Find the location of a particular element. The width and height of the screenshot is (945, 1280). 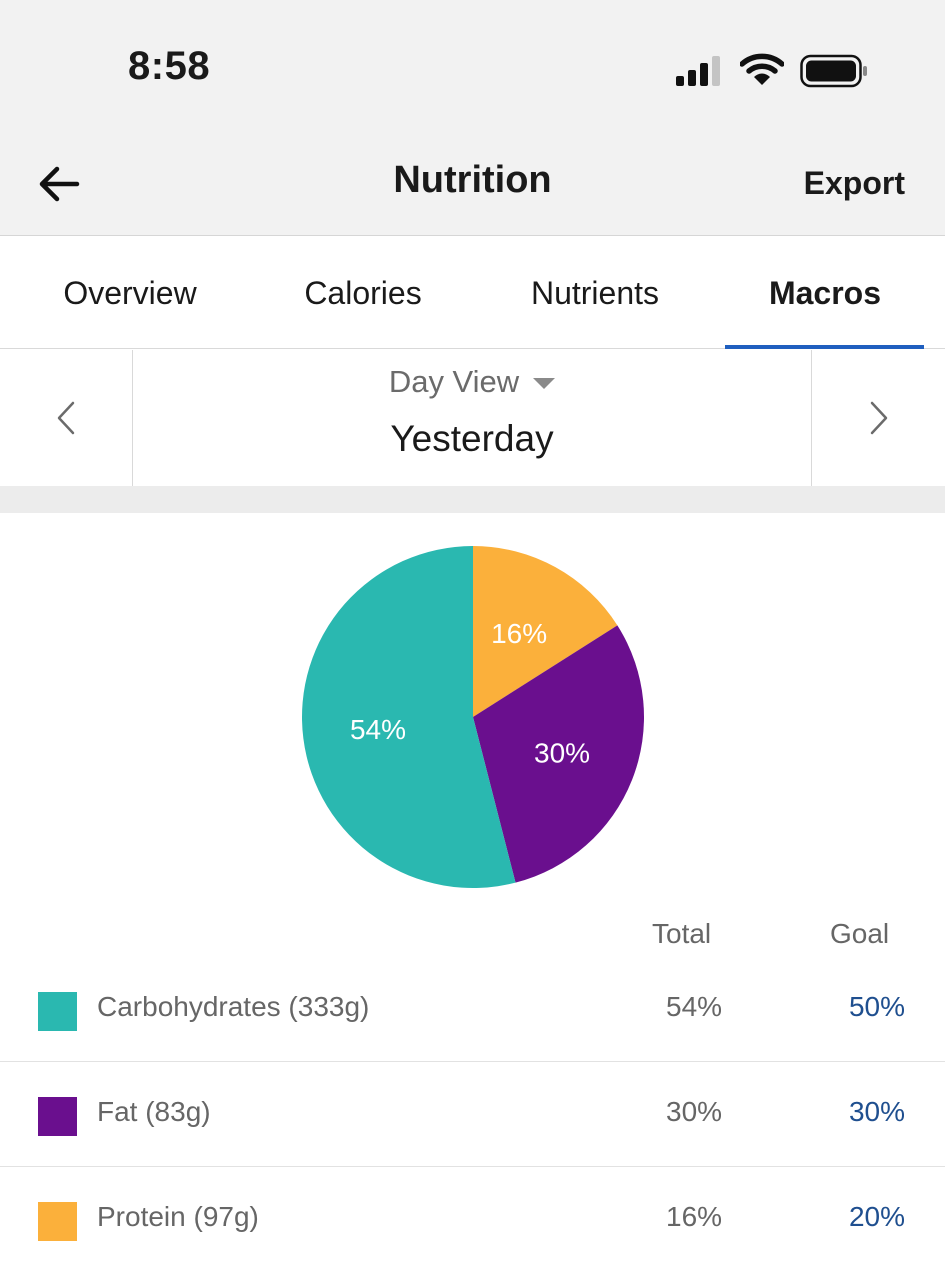

pie-slice-label: 30% is located at coordinates (562, 752).